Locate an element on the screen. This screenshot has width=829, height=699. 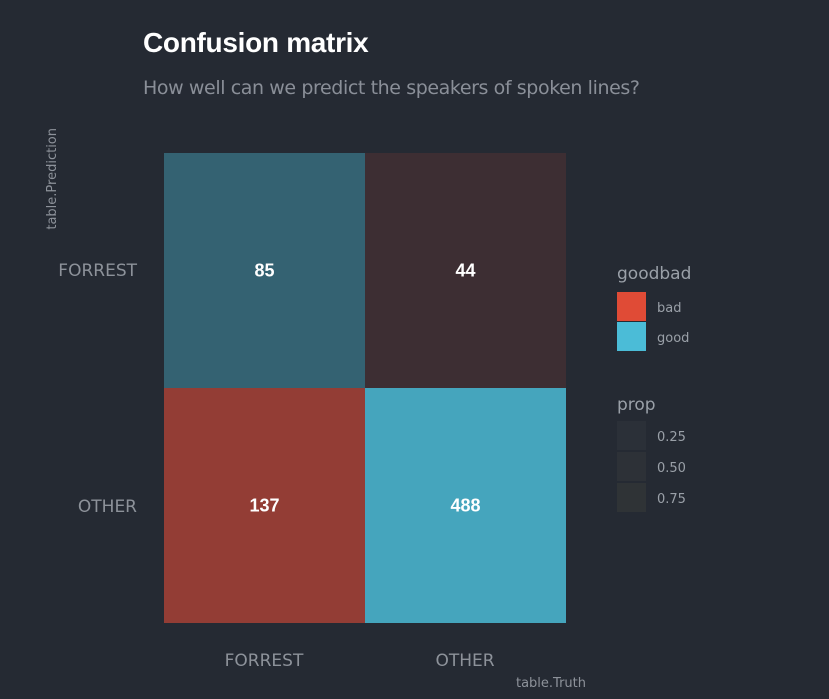
legend-key-good is located at coordinates (631, 336).